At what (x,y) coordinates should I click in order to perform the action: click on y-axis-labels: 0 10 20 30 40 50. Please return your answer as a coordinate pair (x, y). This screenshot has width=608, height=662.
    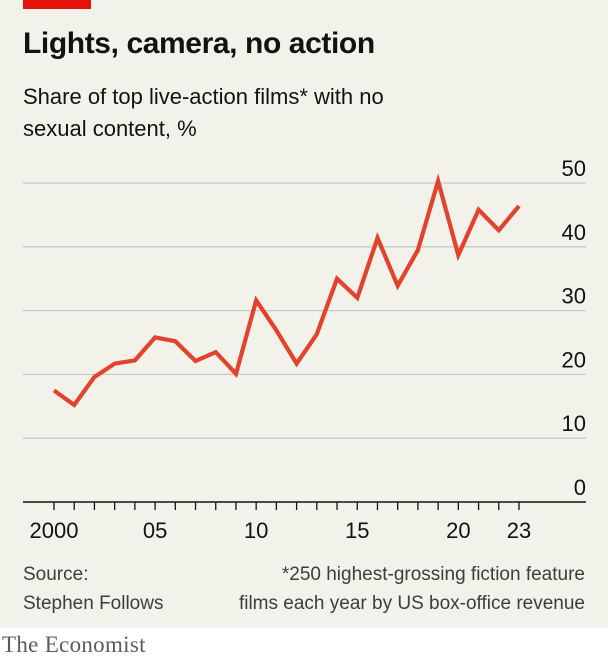
    Looking at the image, I should click on (574, 328).